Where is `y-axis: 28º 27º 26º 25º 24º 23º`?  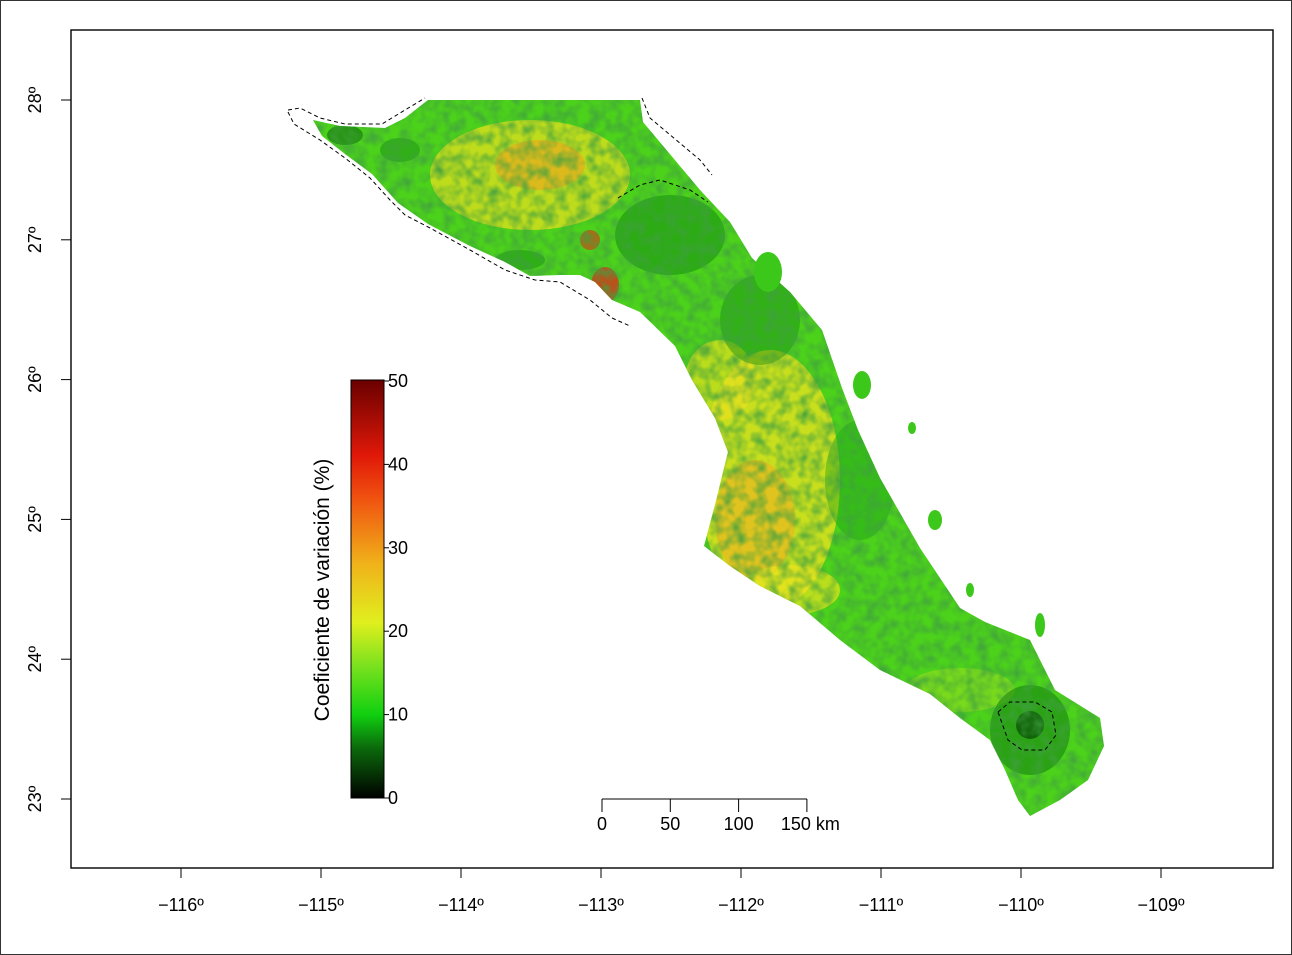
y-axis: 28º 27º 26º 25º 24º 23º is located at coordinates (48, 449).